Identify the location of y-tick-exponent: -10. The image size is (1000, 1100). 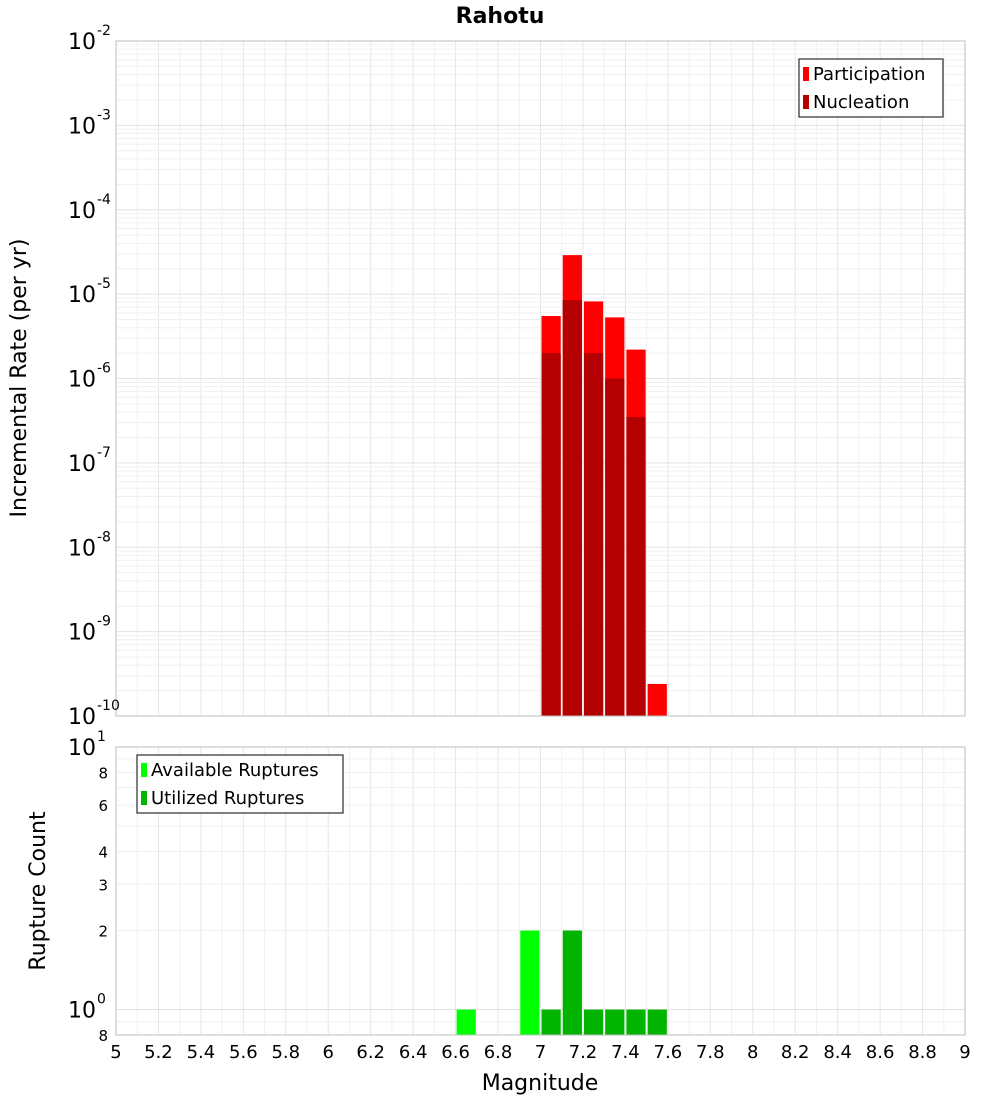
(108, 706).